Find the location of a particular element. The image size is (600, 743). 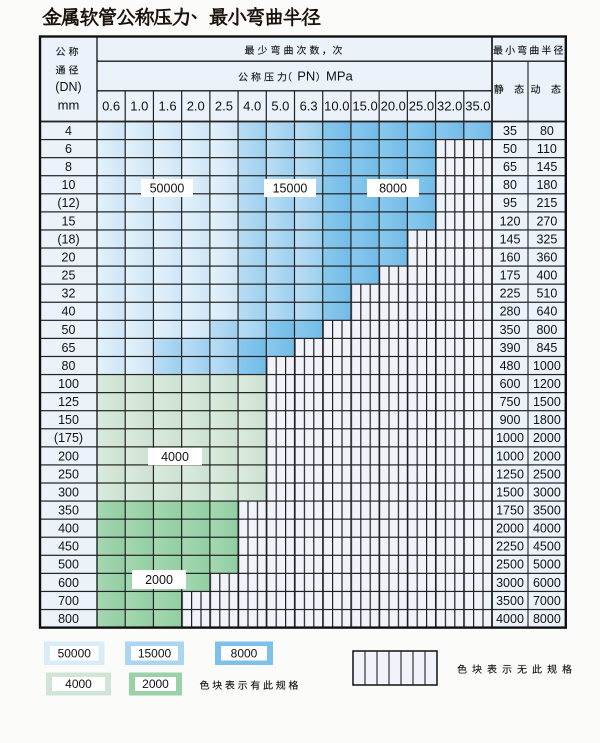

svg-text: (12) is located at coordinates (68, 203).